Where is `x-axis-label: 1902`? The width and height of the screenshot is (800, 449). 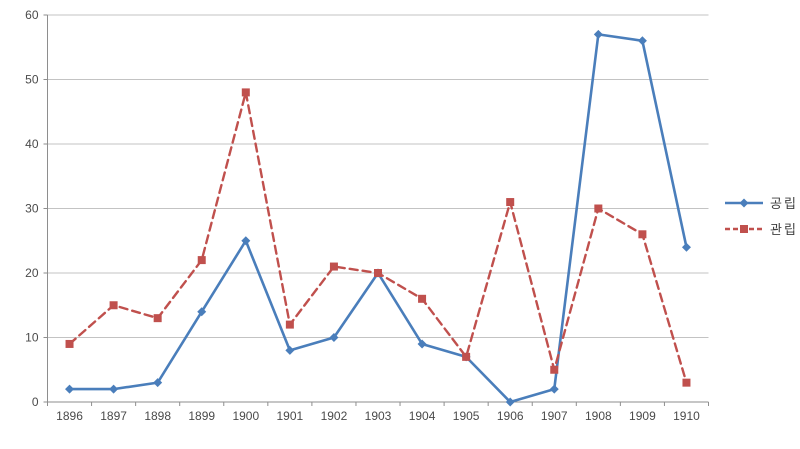 x-axis-label: 1902 is located at coordinates (334, 416).